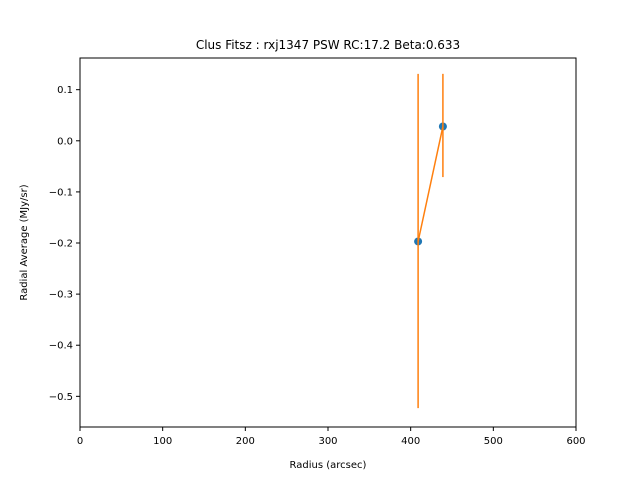 This screenshot has height=480, width=640. Describe the element at coordinates (65, 141) in the screenshot. I see `y-tick-label: 0.0` at that location.